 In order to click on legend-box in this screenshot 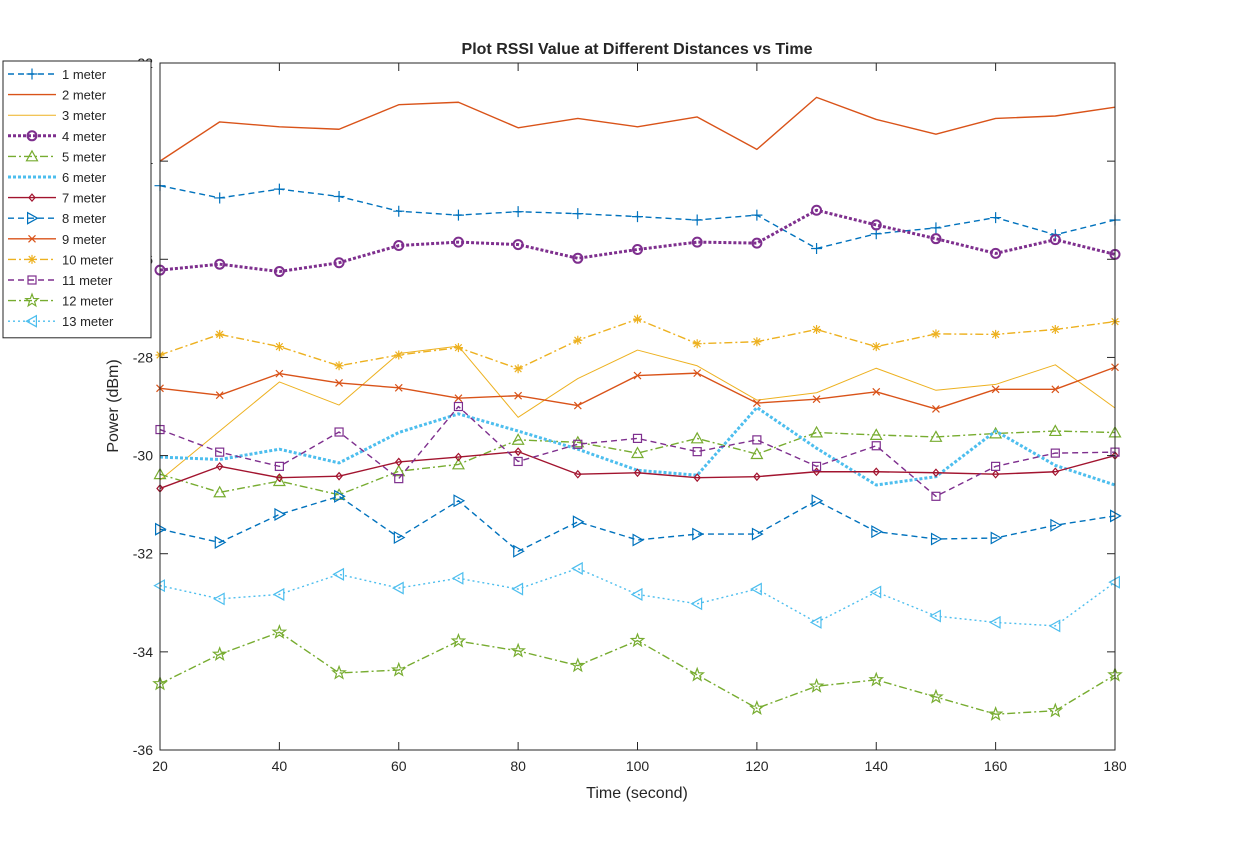, I will do `click(77, 199)`.